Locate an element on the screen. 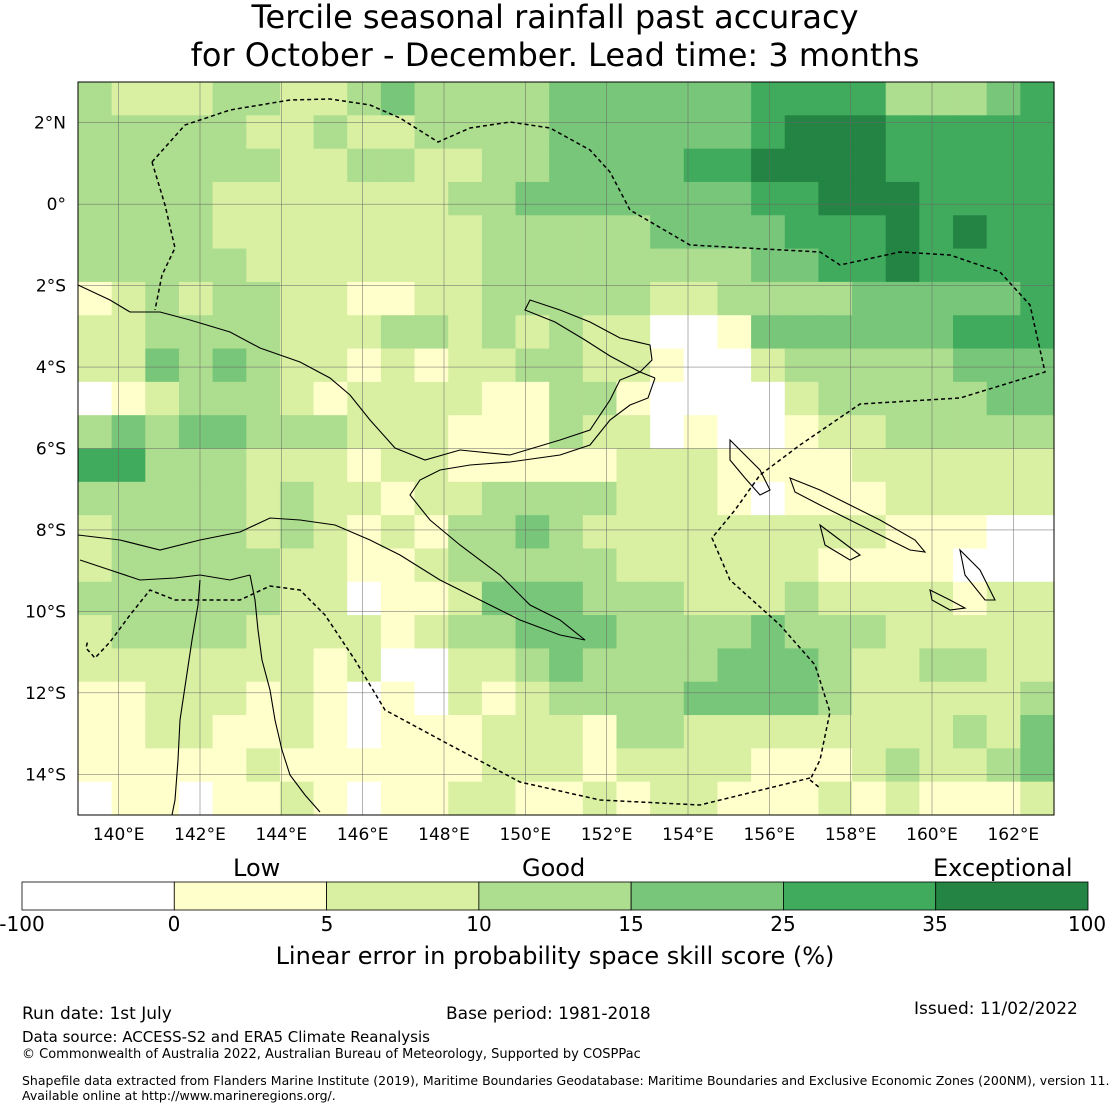 The height and width of the screenshot is (1110, 1110). longitude-tick-label: 148°E is located at coordinates (444, 835).